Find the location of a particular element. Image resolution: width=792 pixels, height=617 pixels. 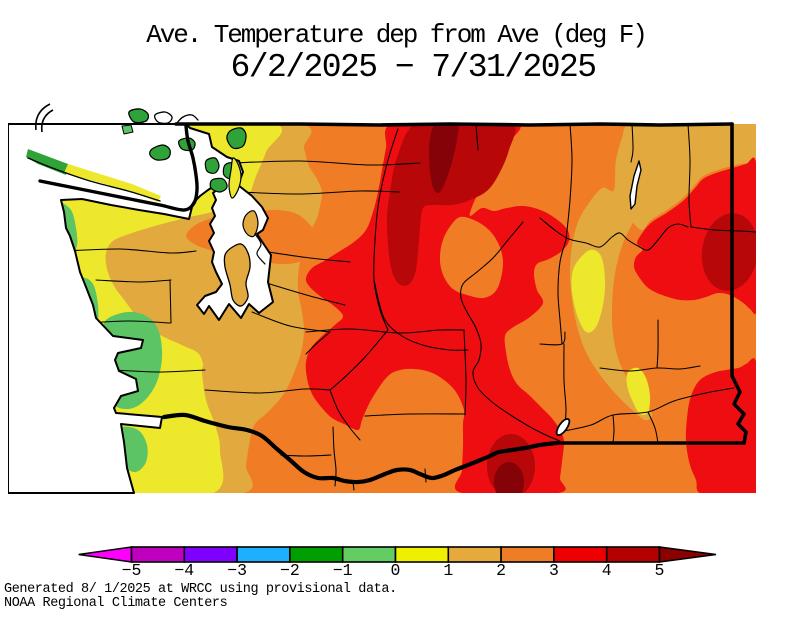

svg-text: −5 is located at coordinates (132, 570).